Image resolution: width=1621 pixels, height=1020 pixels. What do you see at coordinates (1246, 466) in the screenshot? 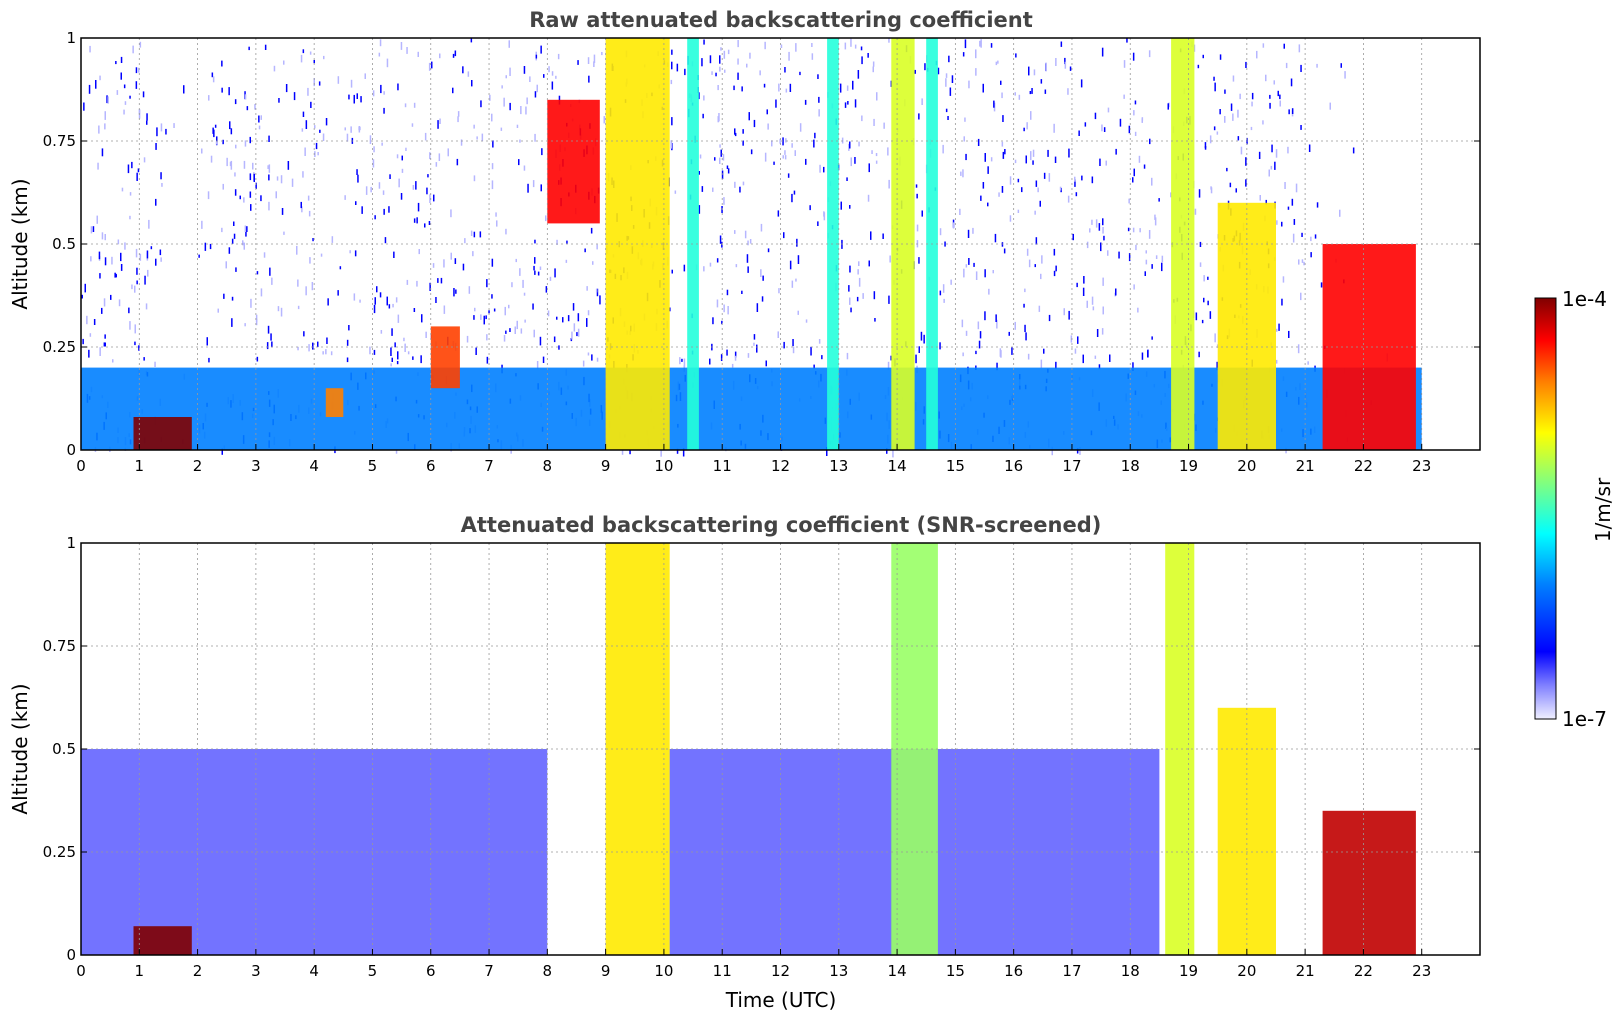
I see `x-tick-label: 20` at bounding box center [1246, 466].